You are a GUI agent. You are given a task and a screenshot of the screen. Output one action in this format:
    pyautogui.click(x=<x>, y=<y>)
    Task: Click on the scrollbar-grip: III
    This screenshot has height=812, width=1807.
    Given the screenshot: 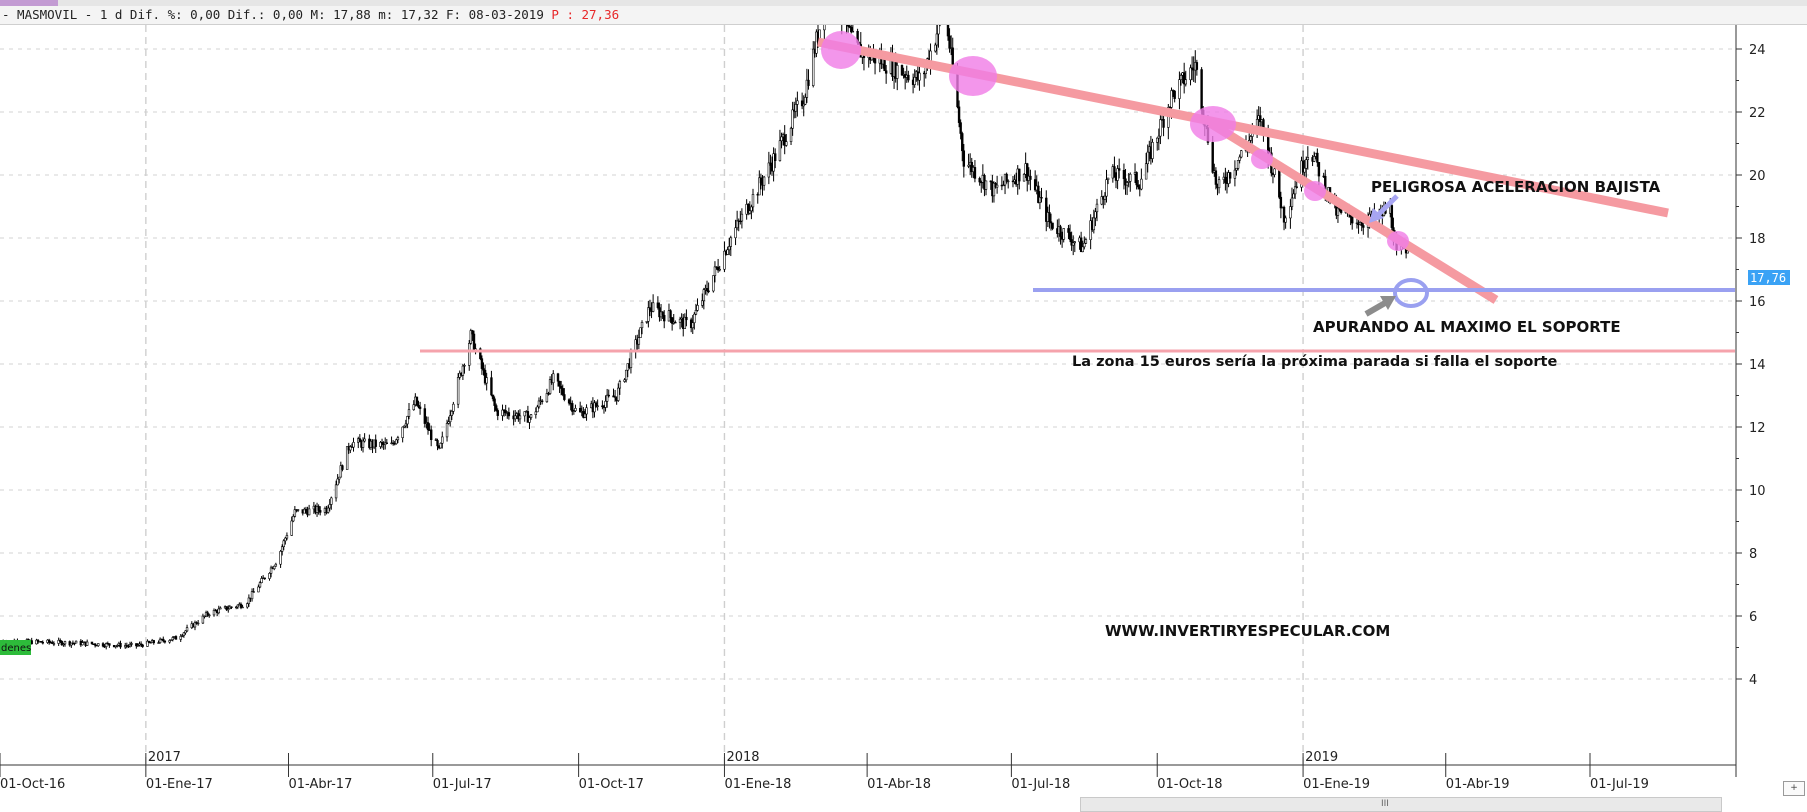 What is the action you would take?
    pyautogui.click(x=1385, y=804)
    